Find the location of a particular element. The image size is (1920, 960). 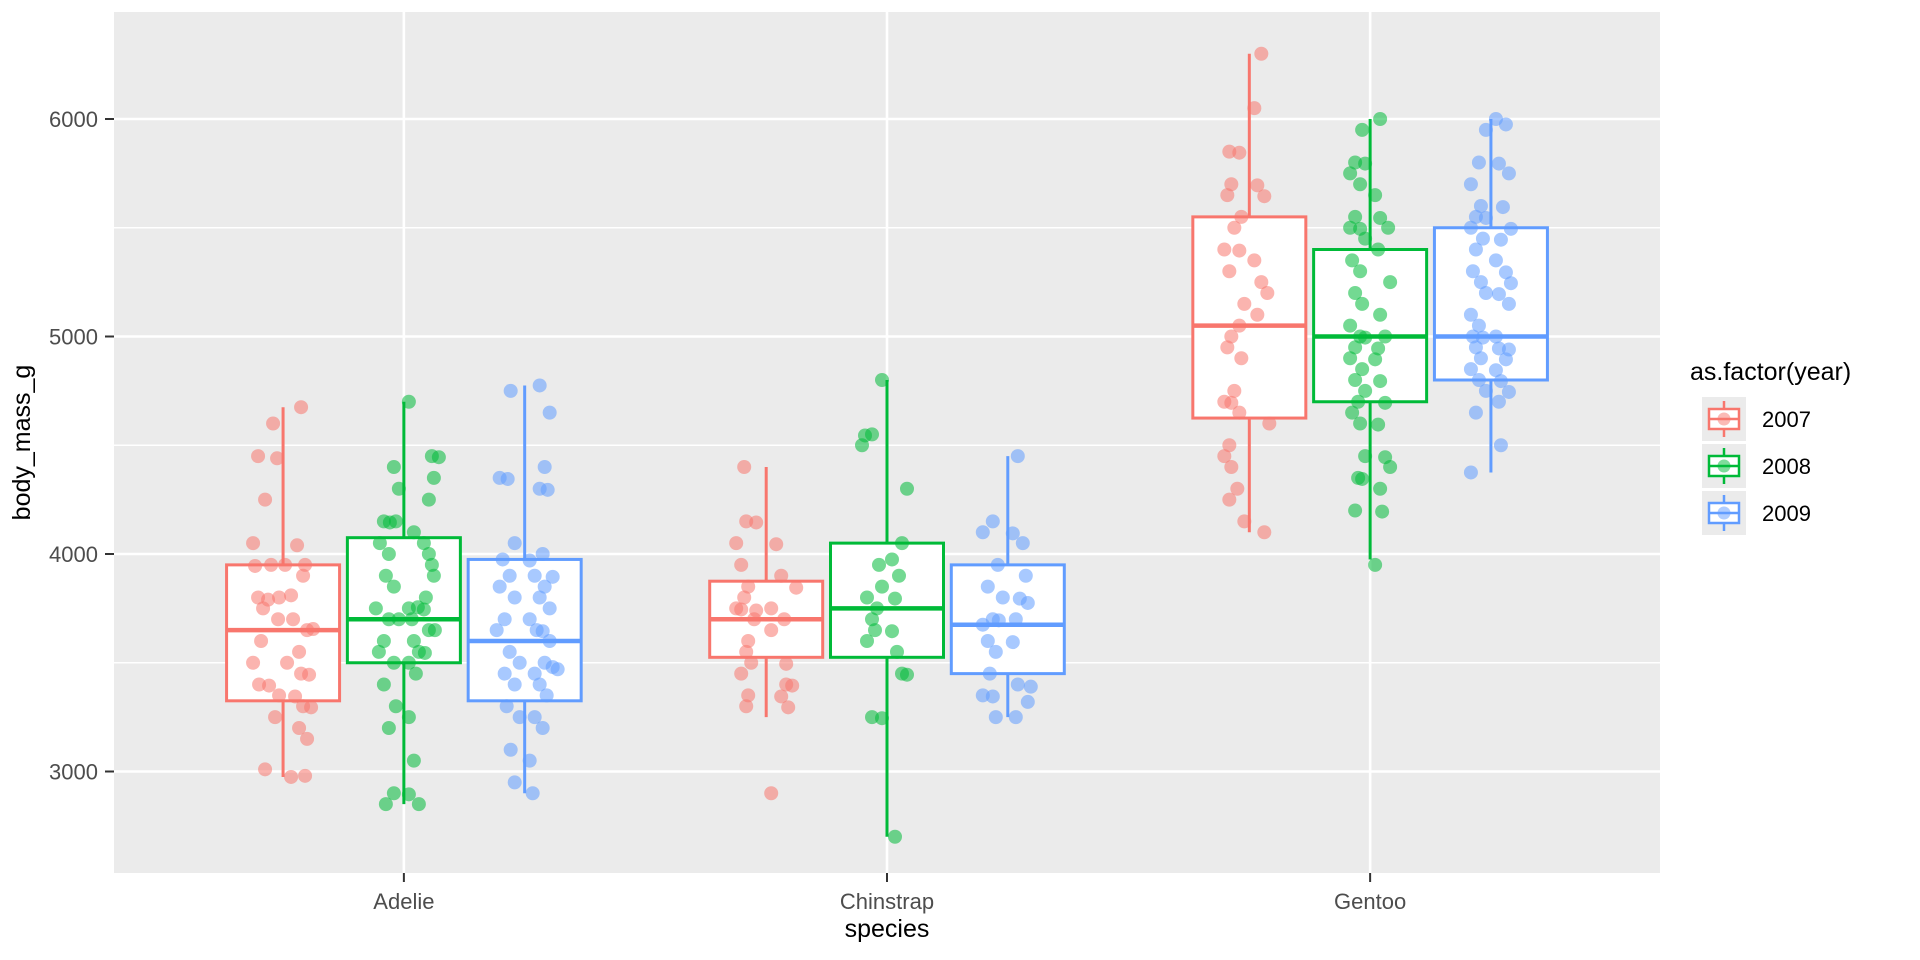

jitter-points-chinstrap-2007 is located at coordinates (766, 630).